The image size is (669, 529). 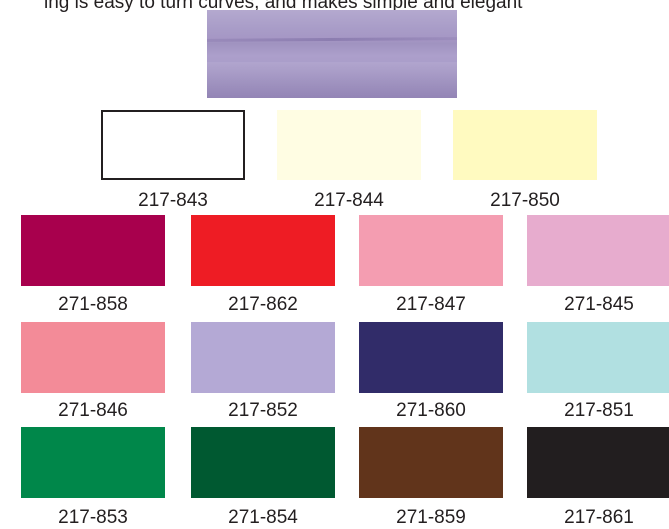 I want to click on swatch-code-label: 271-860, so click(x=431, y=410).